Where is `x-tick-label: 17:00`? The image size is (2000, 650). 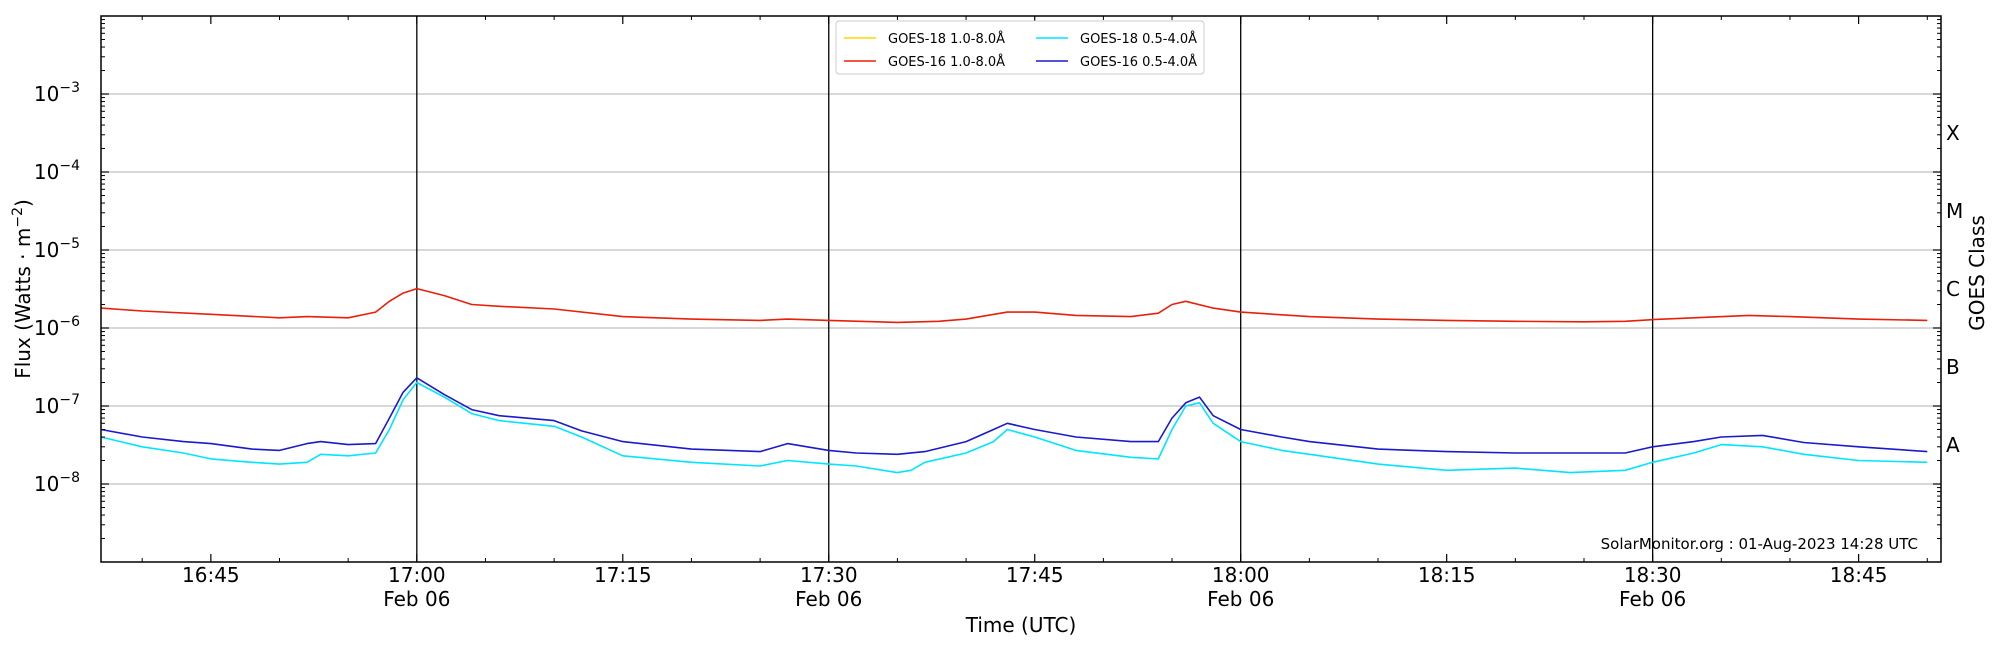 x-tick-label: 17:00 is located at coordinates (417, 575).